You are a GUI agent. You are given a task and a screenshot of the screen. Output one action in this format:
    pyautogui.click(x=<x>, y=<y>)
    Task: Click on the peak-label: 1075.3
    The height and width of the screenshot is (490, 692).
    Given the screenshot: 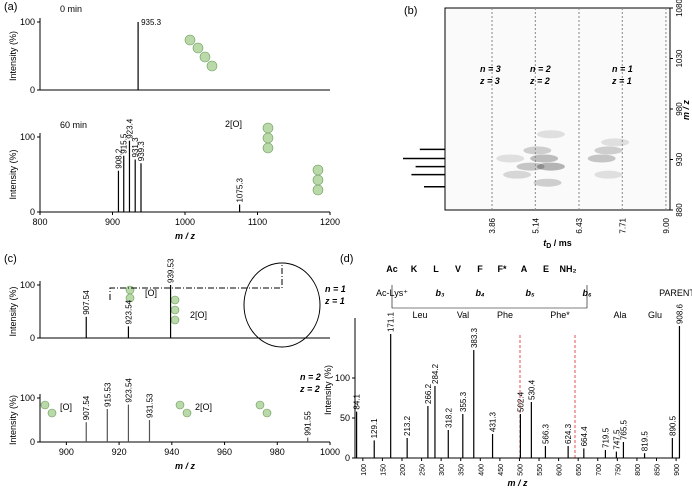 What is the action you would take?
    pyautogui.click(x=240, y=189)
    